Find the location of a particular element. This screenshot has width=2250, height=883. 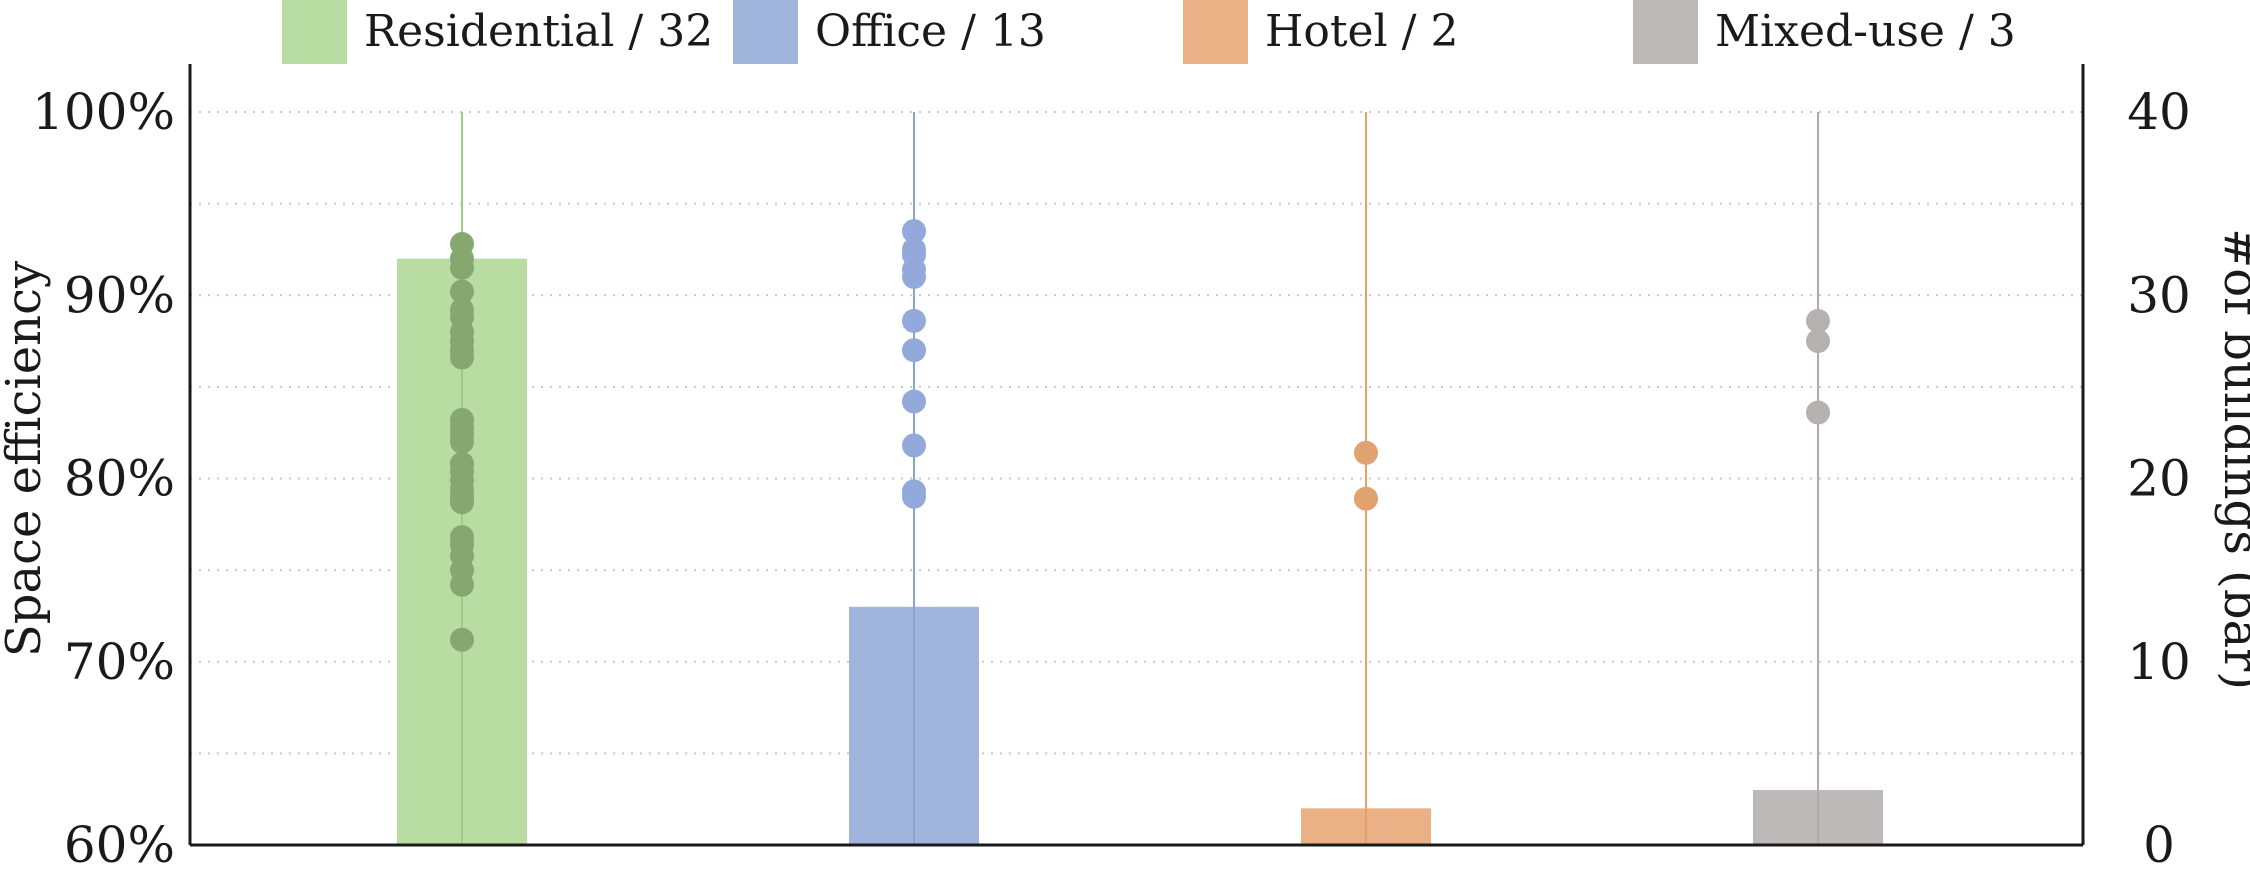

legend-label: Residential / 32 is located at coordinates (538, 31).